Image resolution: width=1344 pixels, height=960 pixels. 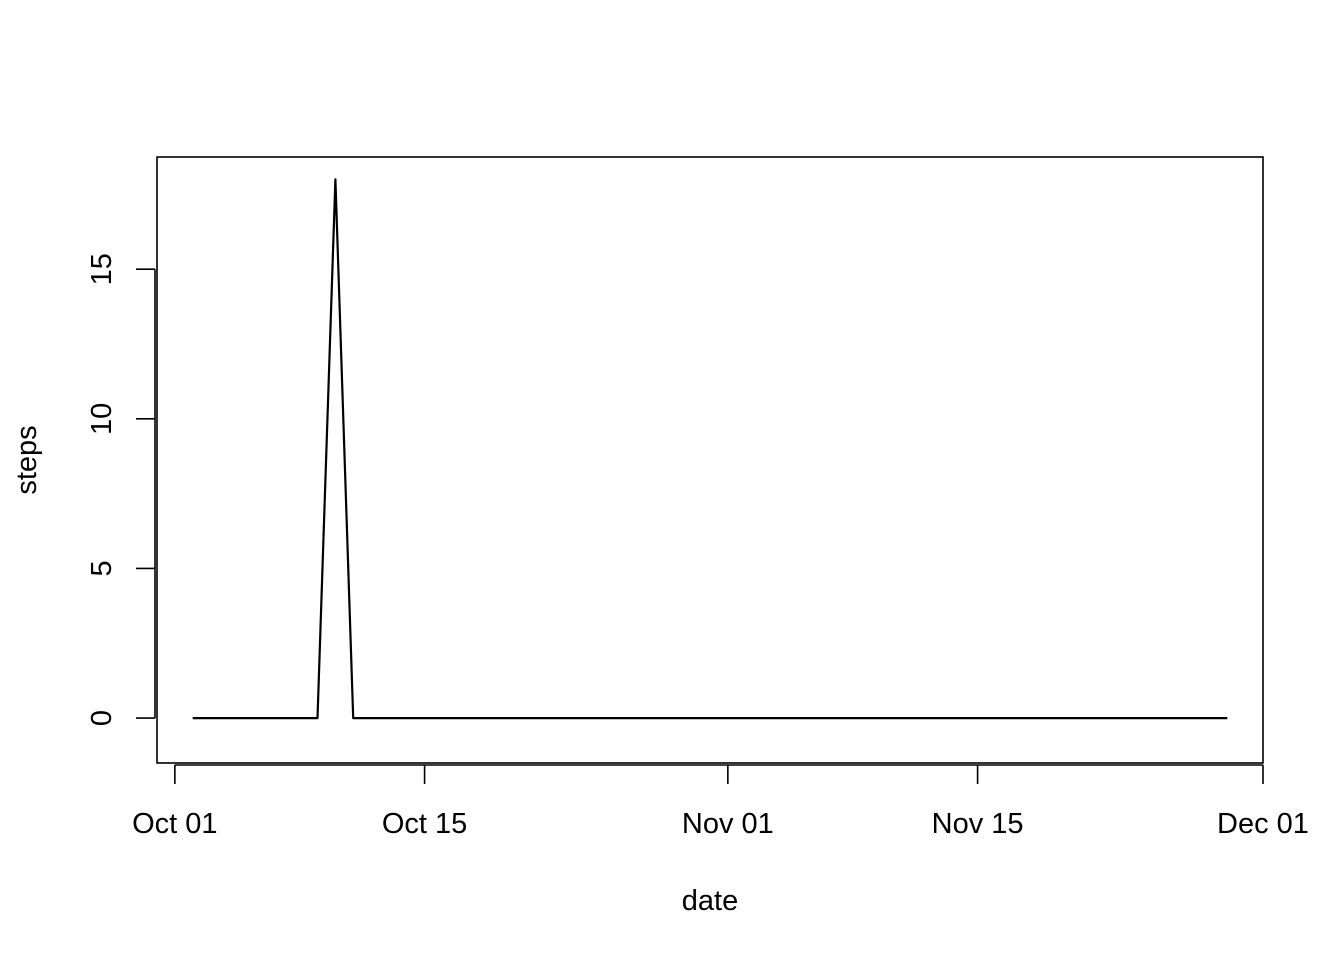 What do you see at coordinates (424, 824) in the screenshot?
I see `x-tick-label: Oct 15` at bounding box center [424, 824].